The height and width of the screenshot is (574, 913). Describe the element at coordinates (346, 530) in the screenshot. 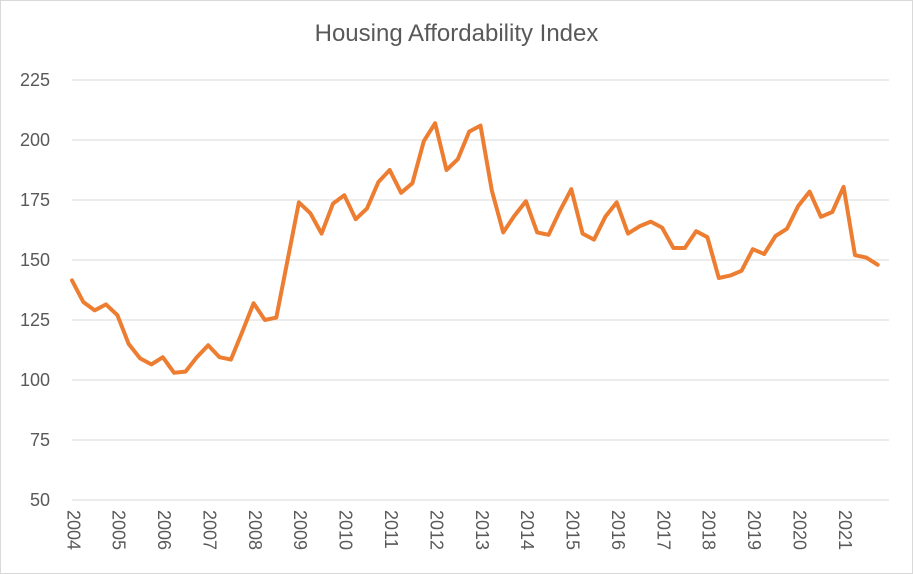

I see `x-tick-label: 2010` at that location.